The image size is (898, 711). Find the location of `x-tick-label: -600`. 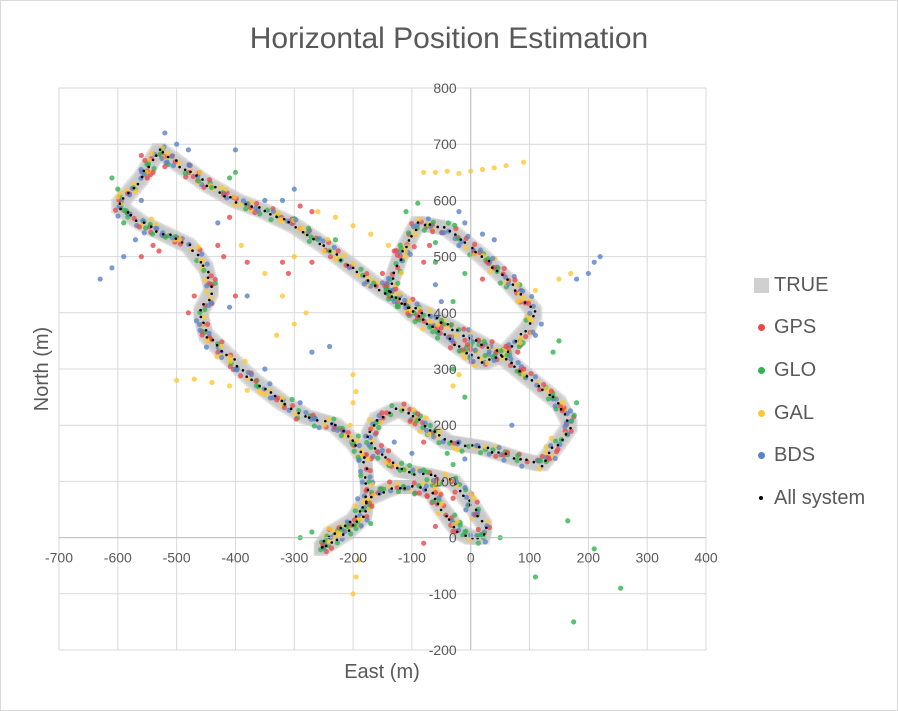

x-tick-label: -600 is located at coordinates (118, 558).